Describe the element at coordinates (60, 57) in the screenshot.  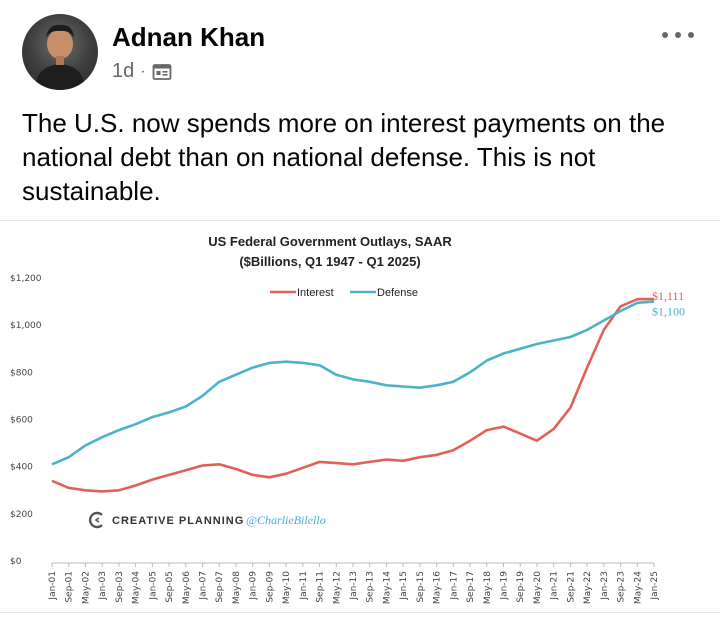
I see `avatar-image` at that location.